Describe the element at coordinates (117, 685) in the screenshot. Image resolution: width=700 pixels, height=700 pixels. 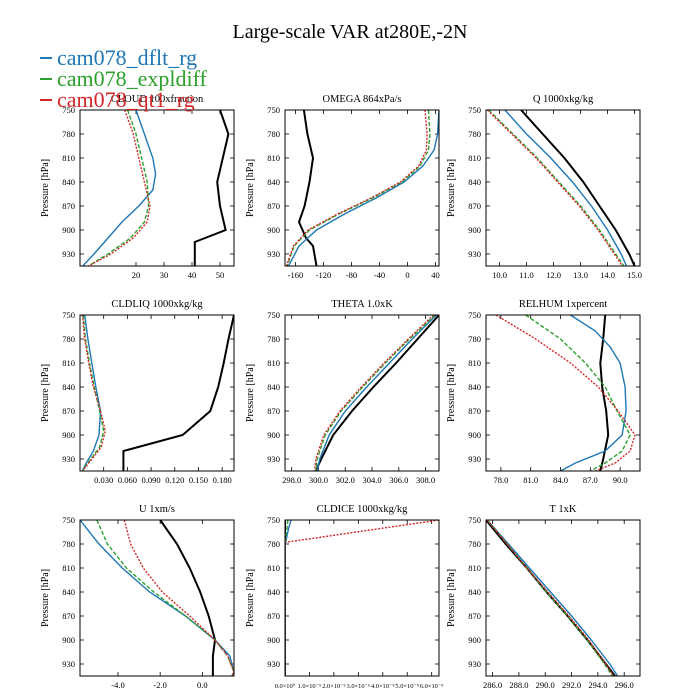
I see `x-tick-label: -4.0` at that location.